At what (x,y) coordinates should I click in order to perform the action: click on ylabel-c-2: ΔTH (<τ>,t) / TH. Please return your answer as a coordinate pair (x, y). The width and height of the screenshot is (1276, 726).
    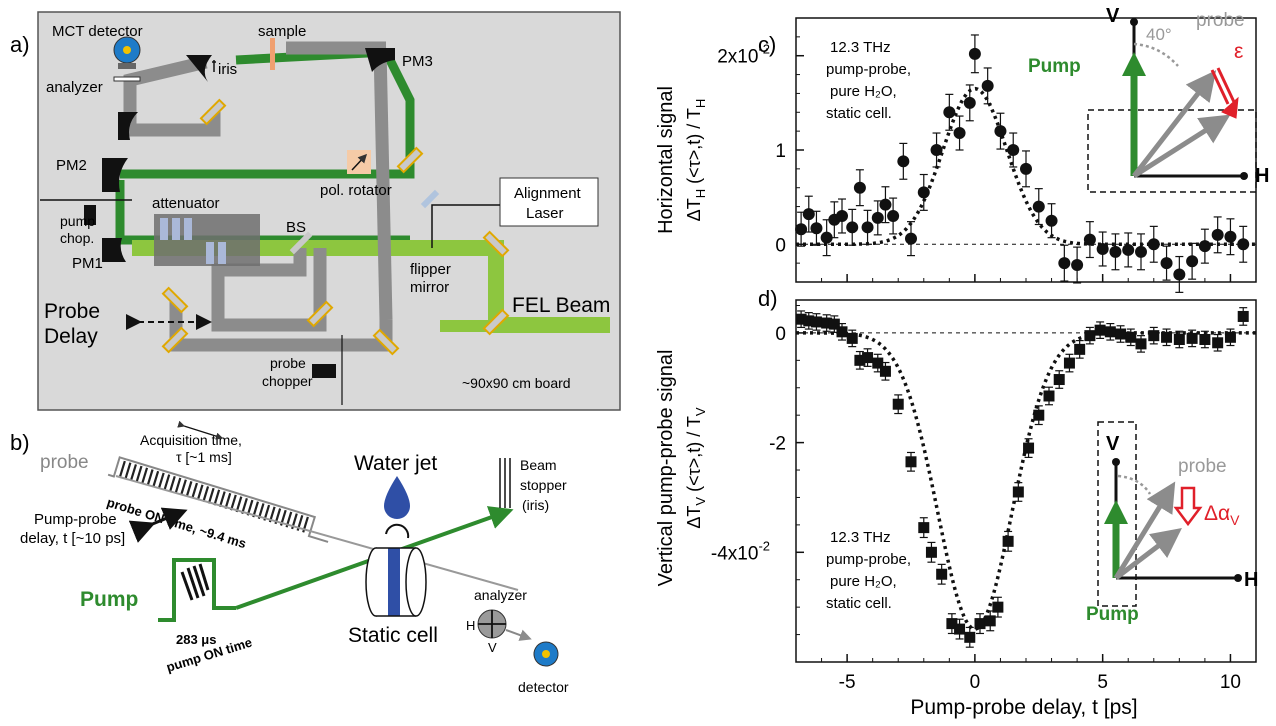
    Looking at the image, I should click on (696, 160).